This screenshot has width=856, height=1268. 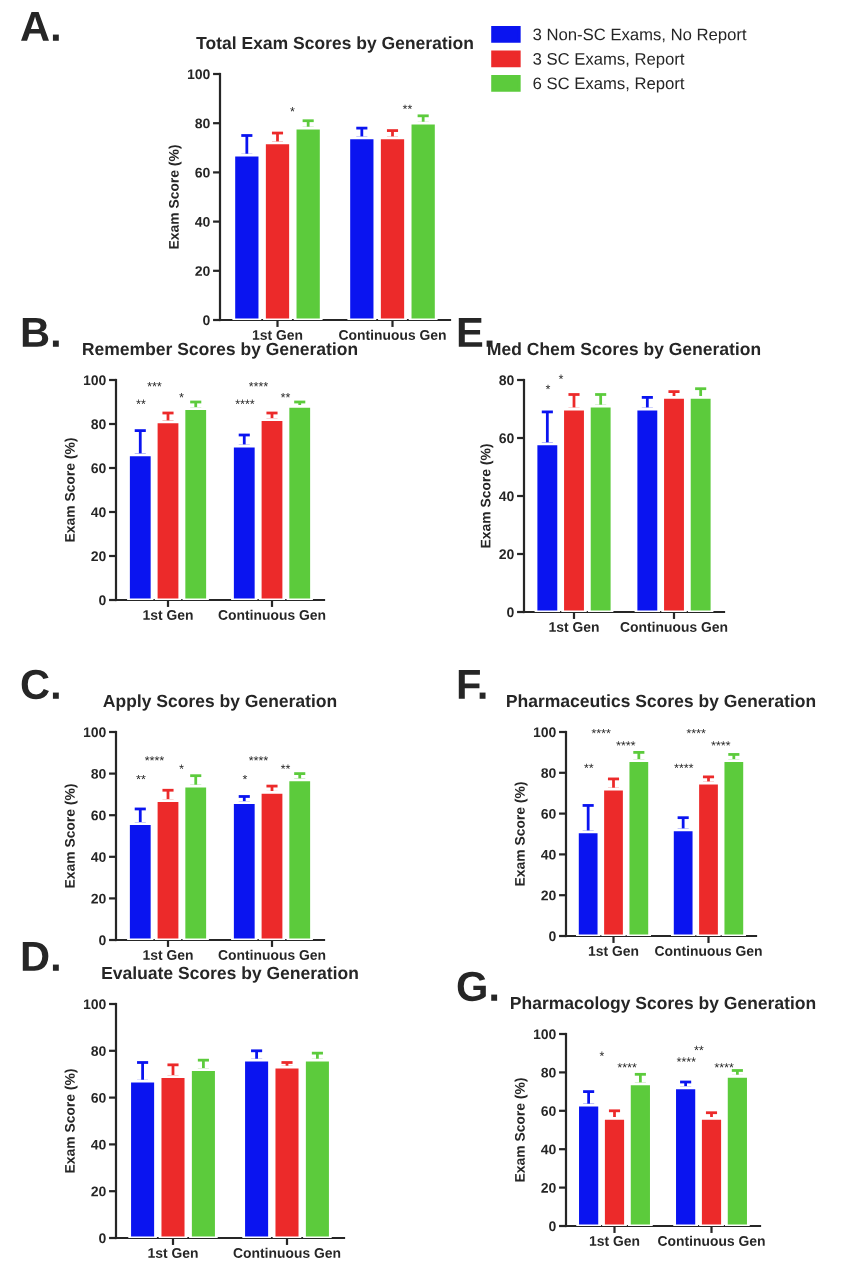 What do you see at coordinates (220, 350) in the screenshot?
I see `chart-title: Remember Scores by Generation` at bounding box center [220, 350].